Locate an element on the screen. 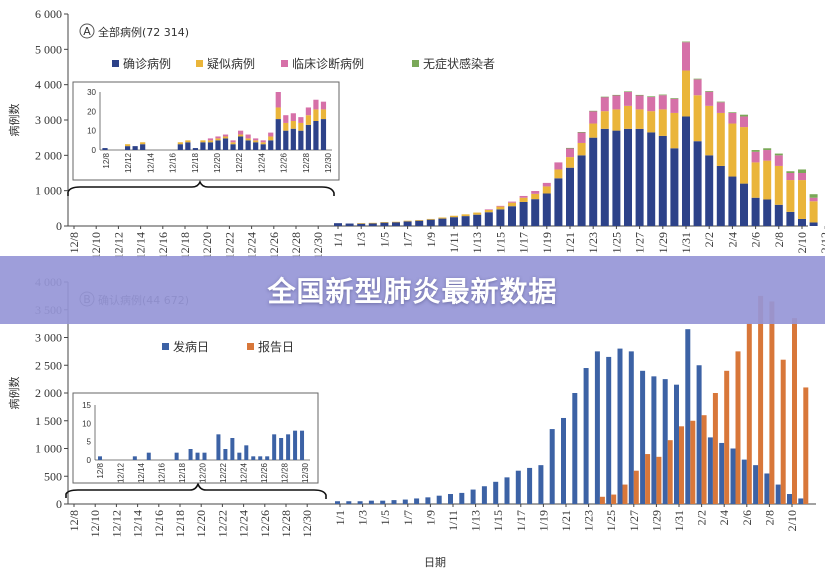 The height and width of the screenshot is (572, 825). inset-x-tick-label: 12/28 is located at coordinates (285, 472).